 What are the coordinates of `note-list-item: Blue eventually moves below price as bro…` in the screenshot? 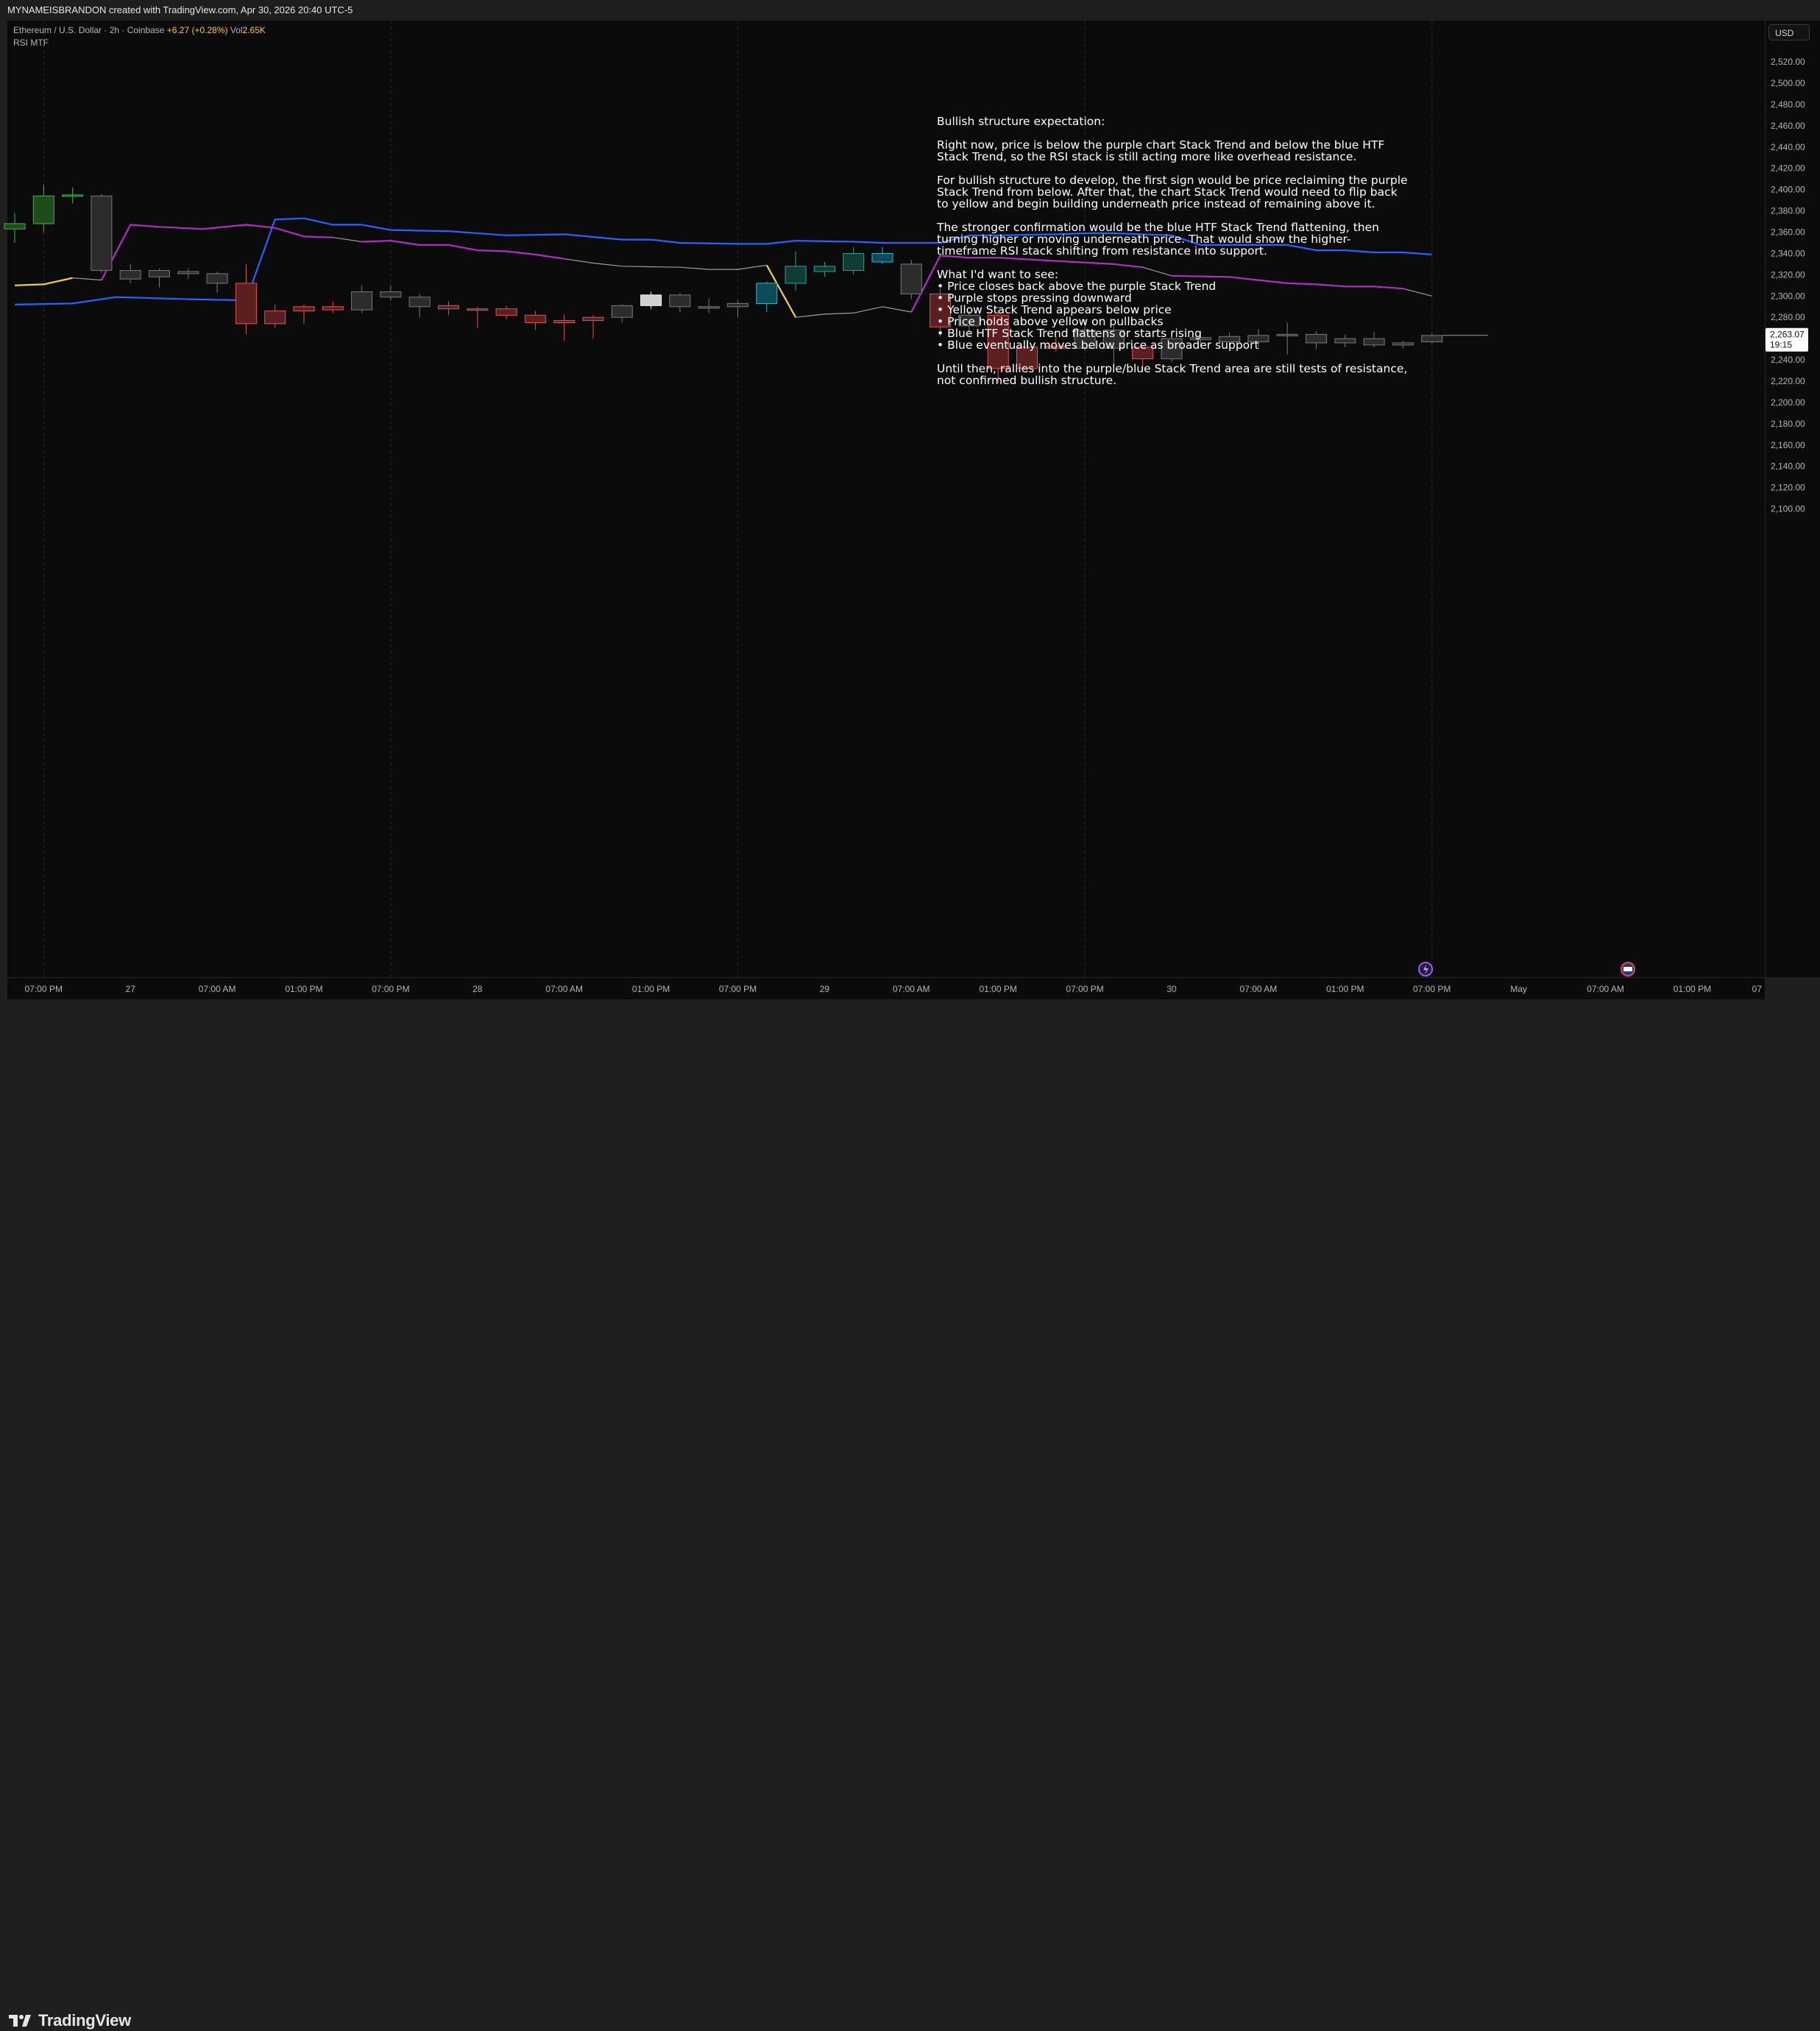 It's located at (1172, 345).